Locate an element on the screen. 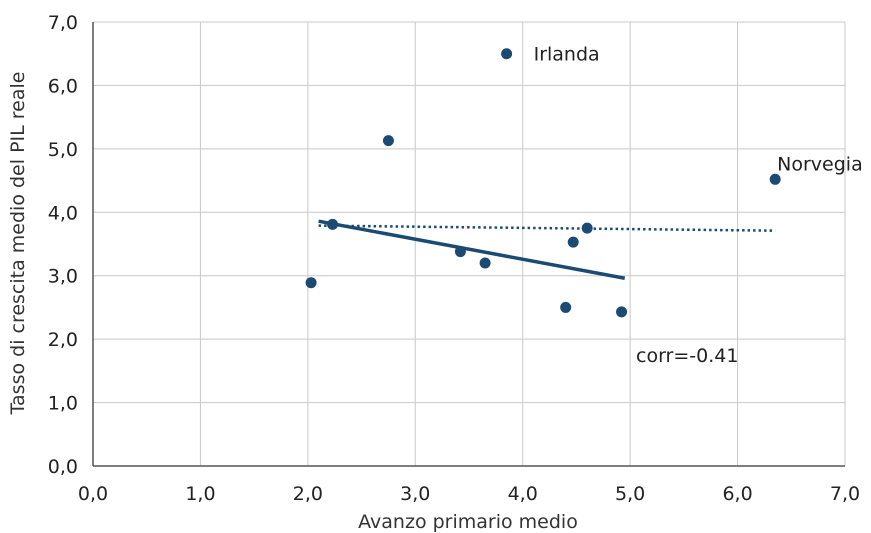 The width and height of the screenshot is (871, 533). x-tick-labels: 0,0 1,0 2,0 3,0 4,0 5,0 6,0 7,0 is located at coordinates (469, 494).